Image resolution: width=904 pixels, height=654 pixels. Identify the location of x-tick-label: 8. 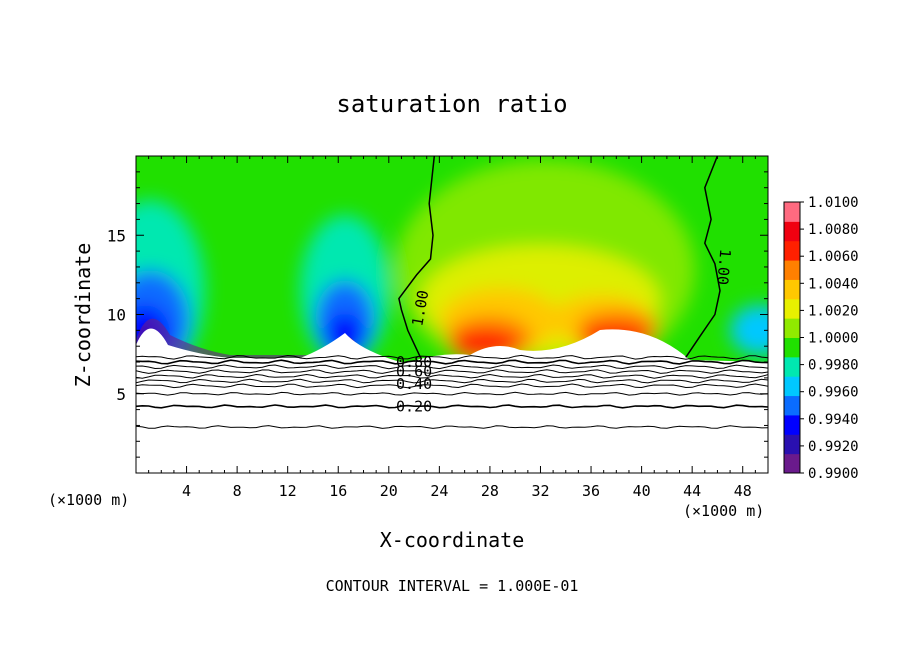
(237, 491).